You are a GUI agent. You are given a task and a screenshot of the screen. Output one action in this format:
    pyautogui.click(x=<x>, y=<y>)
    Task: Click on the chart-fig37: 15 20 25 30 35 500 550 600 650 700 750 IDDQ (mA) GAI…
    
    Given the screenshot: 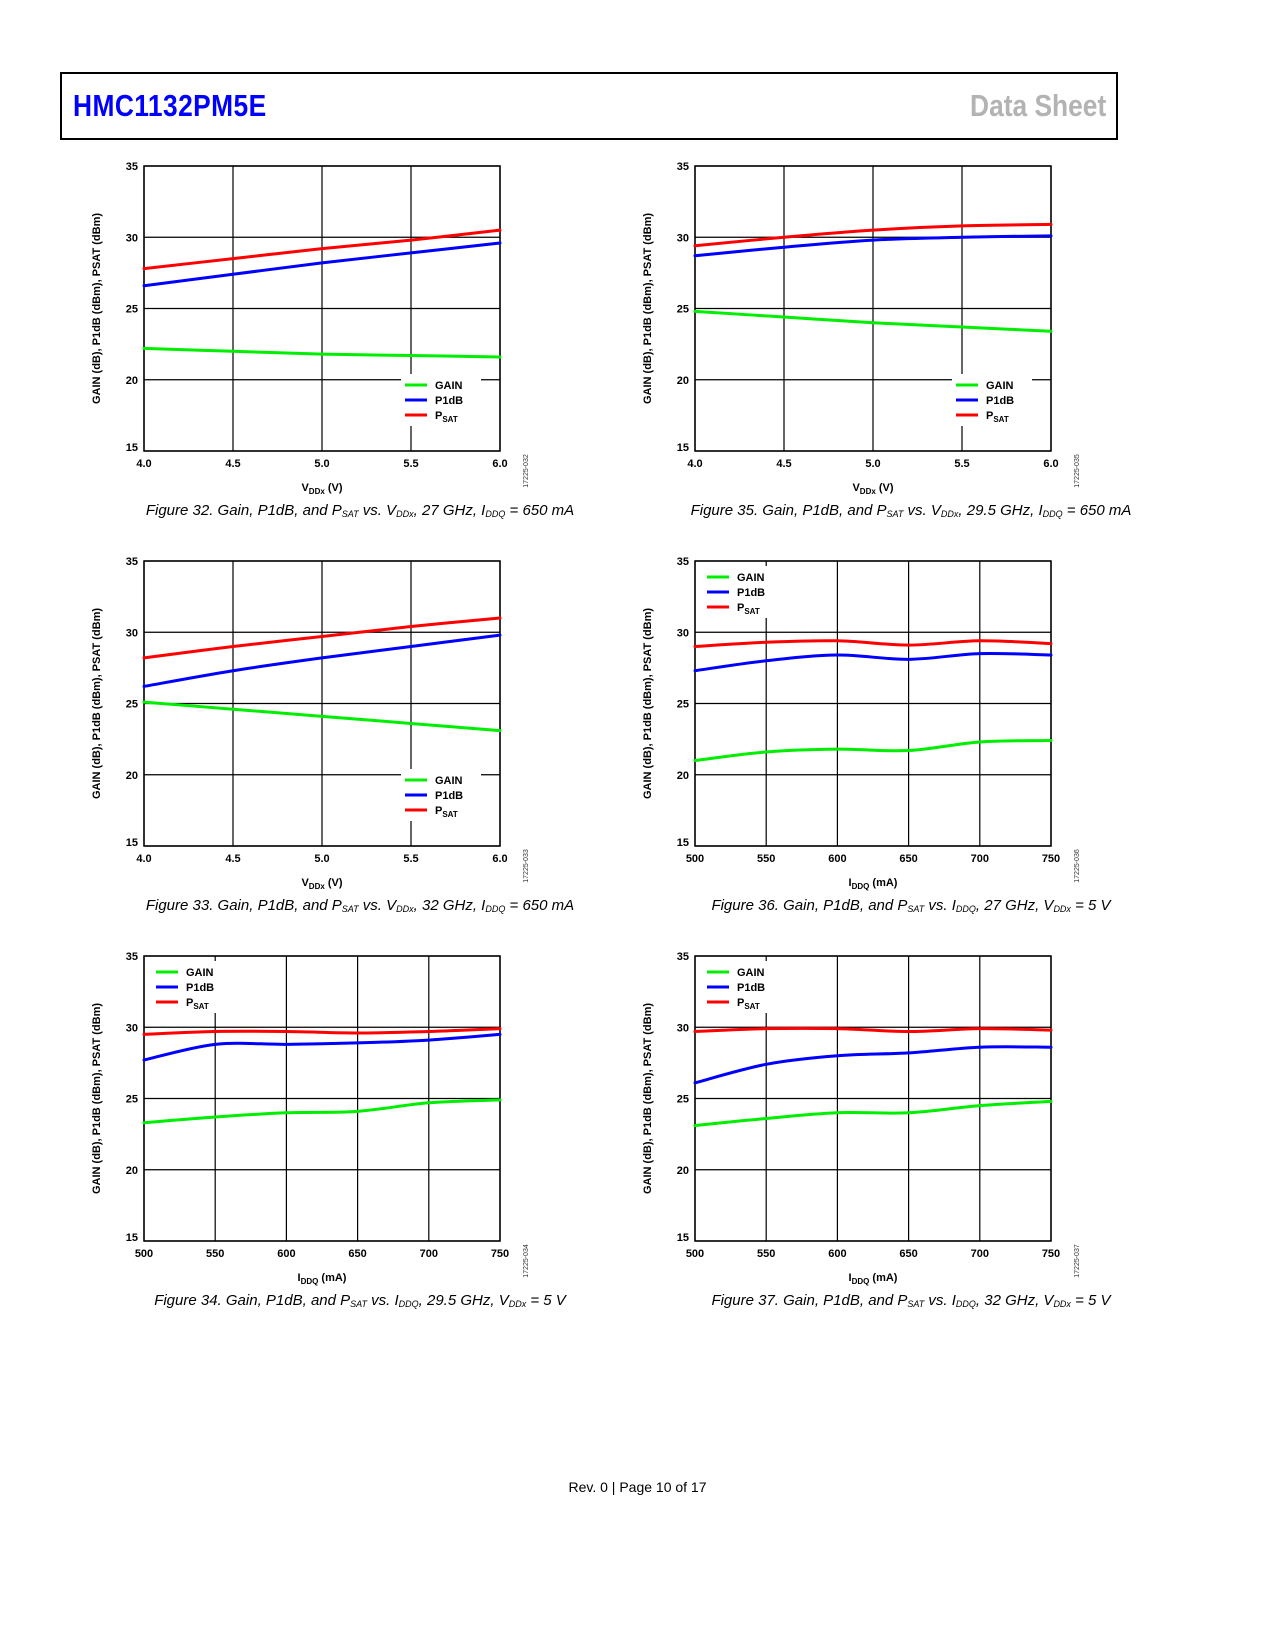 What is the action you would take?
    pyautogui.click(x=866, y=1111)
    